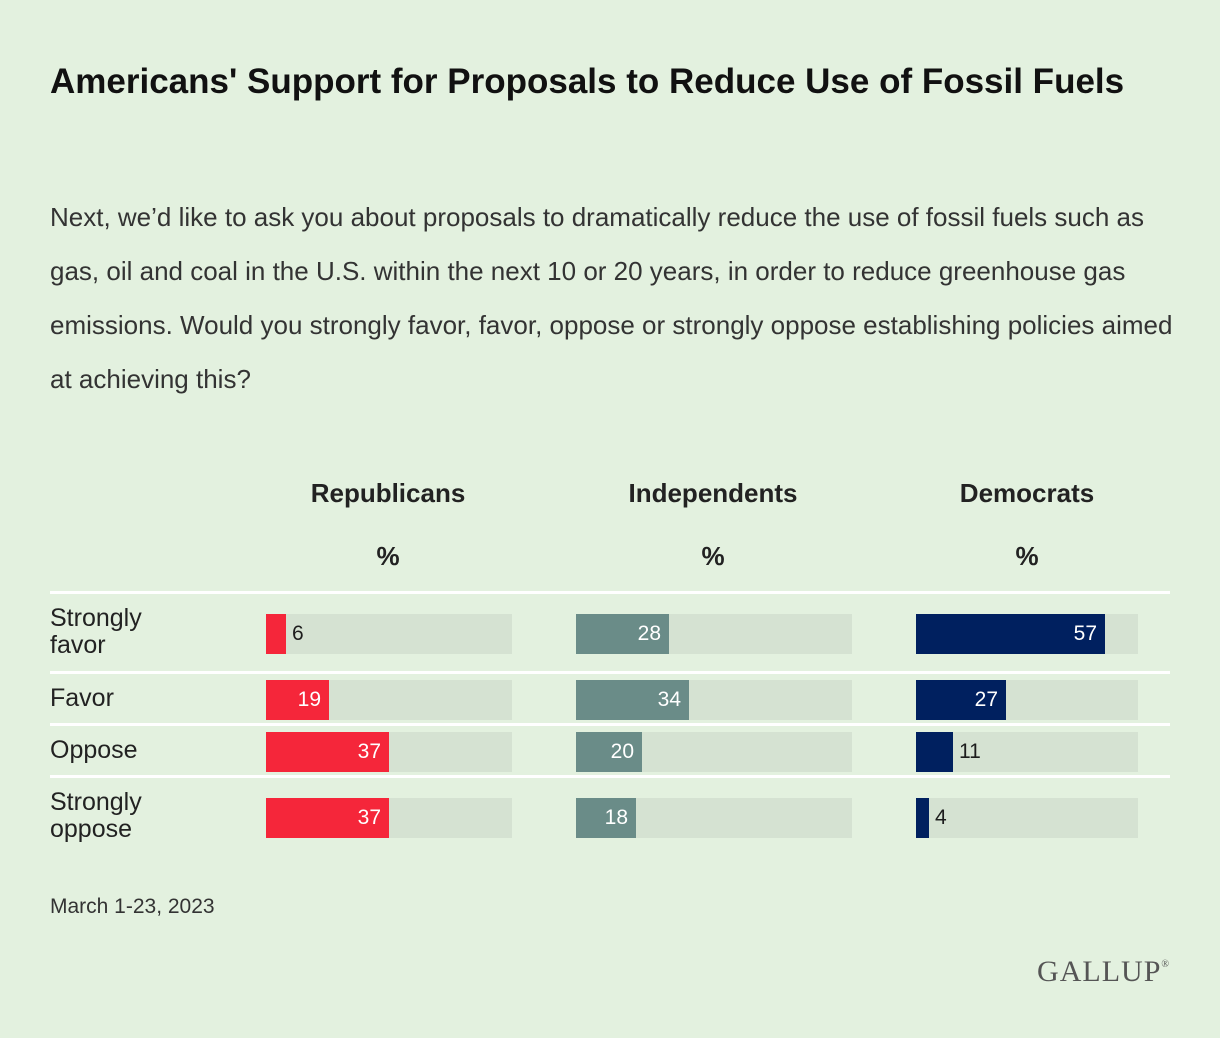 The height and width of the screenshot is (1038, 1220). What do you see at coordinates (714, 634) in the screenshot?
I see `bar-track: 28` at bounding box center [714, 634].